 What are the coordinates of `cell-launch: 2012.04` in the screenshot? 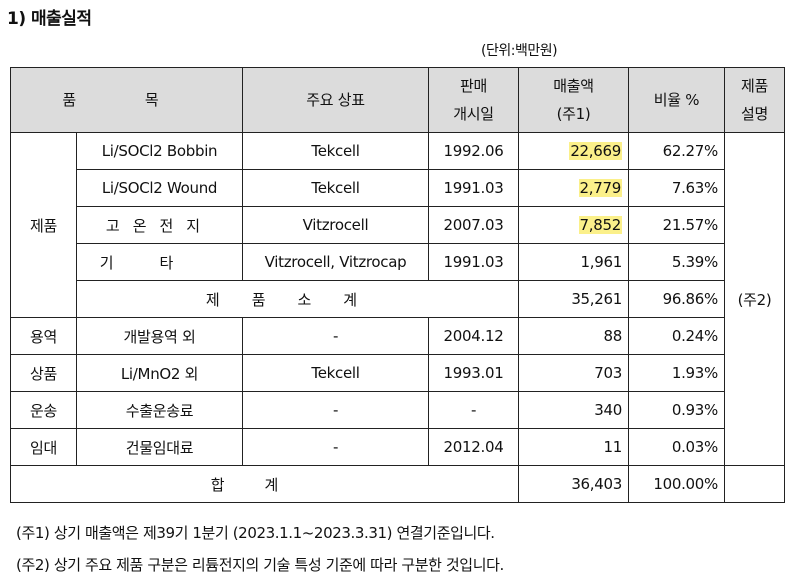 It's located at (473, 447).